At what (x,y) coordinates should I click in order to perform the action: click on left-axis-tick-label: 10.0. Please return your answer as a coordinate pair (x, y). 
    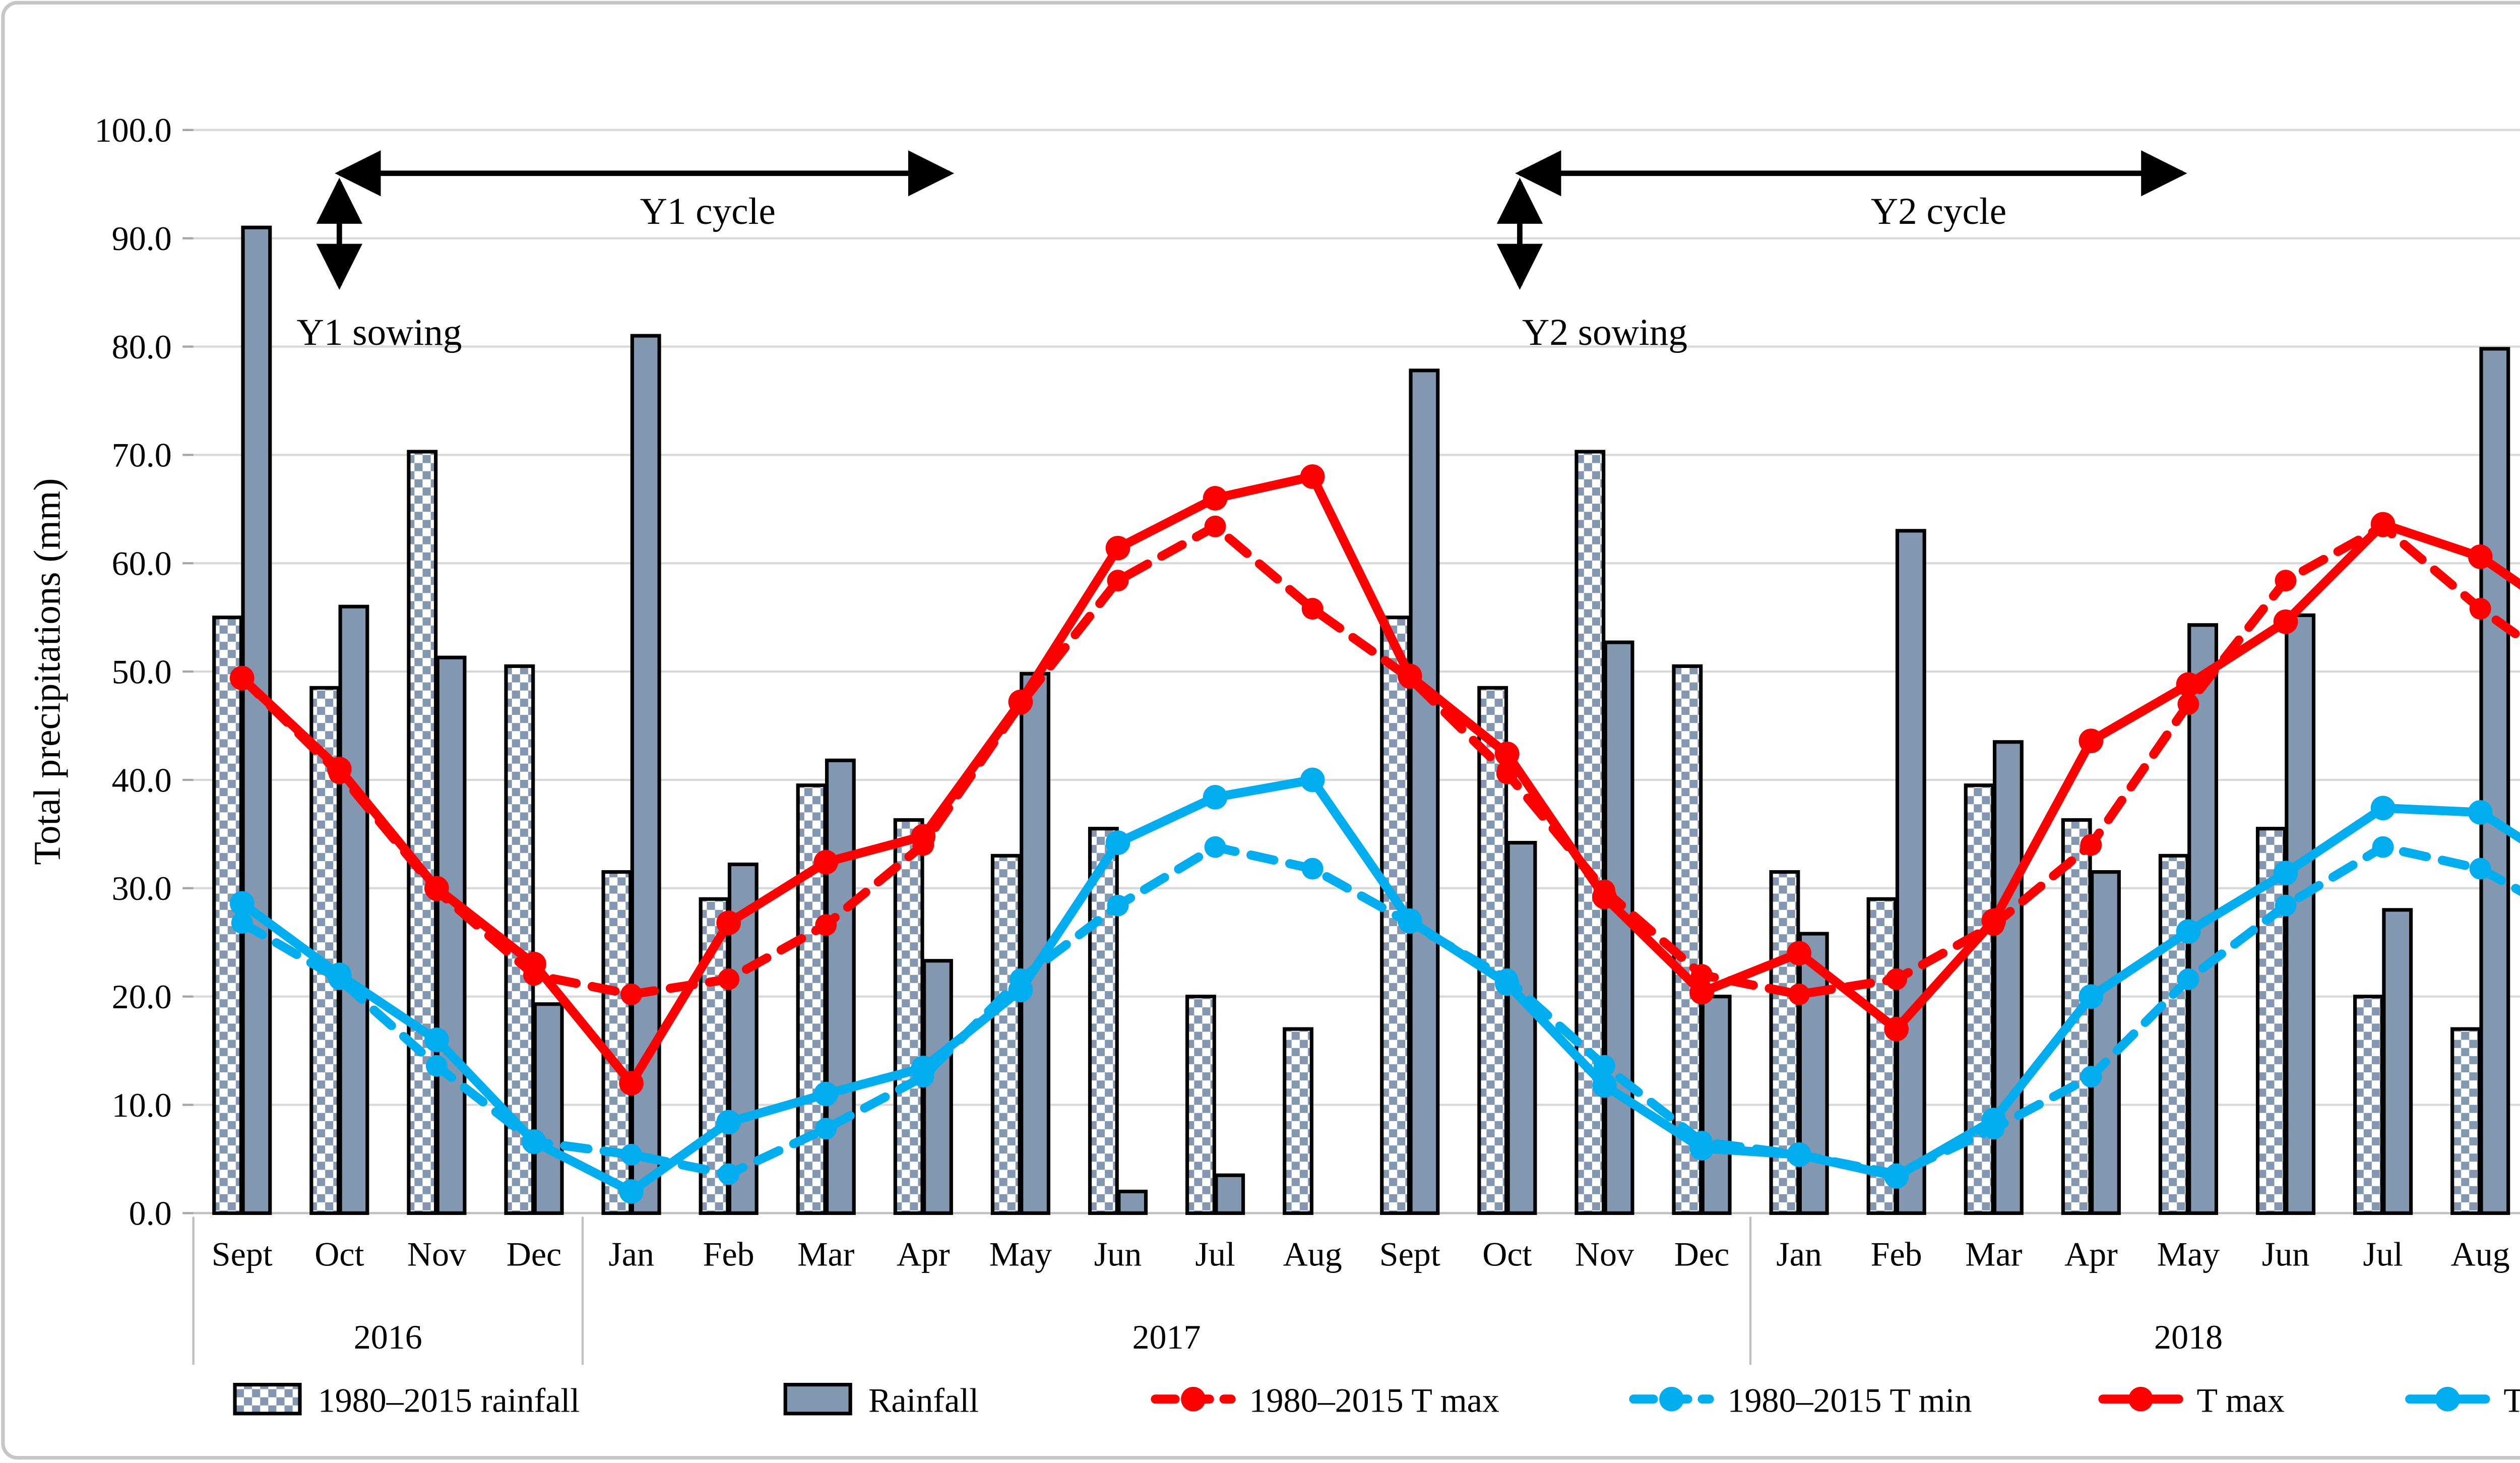
    Looking at the image, I should click on (142, 1105).